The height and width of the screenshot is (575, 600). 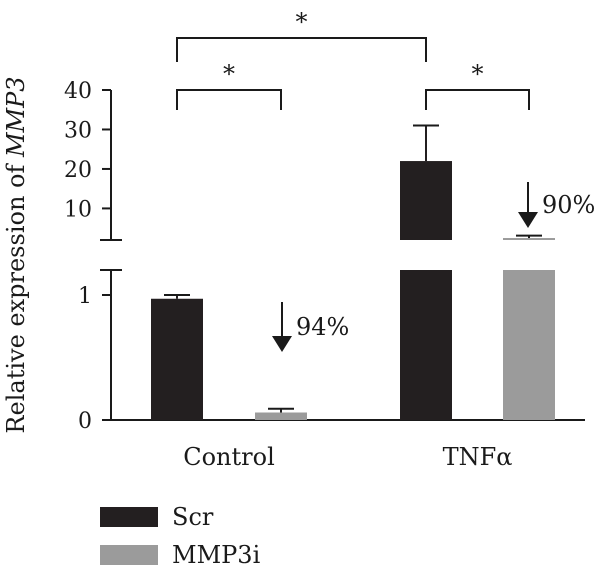 What do you see at coordinates (78, 130) in the screenshot?
I see `y-tick-label: 30` at bounding box center [78, 130].